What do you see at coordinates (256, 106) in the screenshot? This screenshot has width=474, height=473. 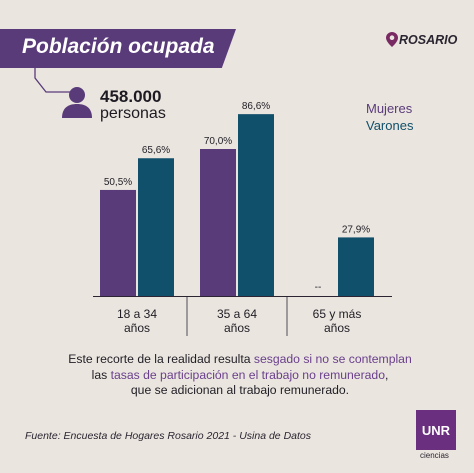 I see `data-label-varones-2: 86,6%` at bounding box center [256, 106].